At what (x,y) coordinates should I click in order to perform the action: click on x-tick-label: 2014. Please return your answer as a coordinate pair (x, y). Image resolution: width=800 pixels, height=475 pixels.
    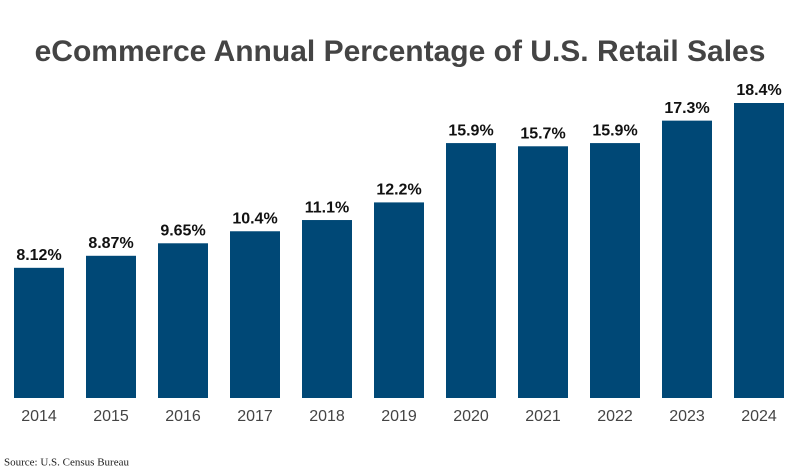
    Looking at the image, I should click on (39, 416).